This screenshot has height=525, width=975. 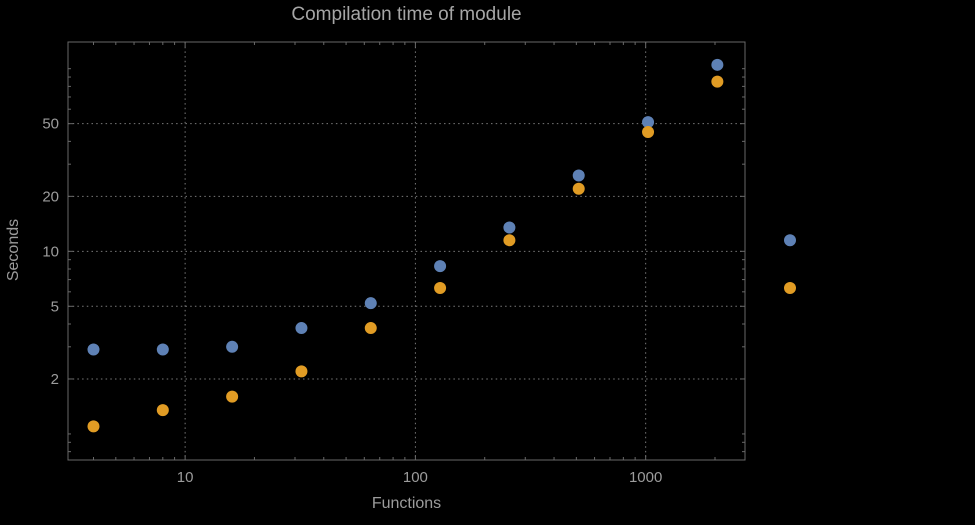 I want to click on chart-title: Compilation time of module, so click(x=406, y=14).